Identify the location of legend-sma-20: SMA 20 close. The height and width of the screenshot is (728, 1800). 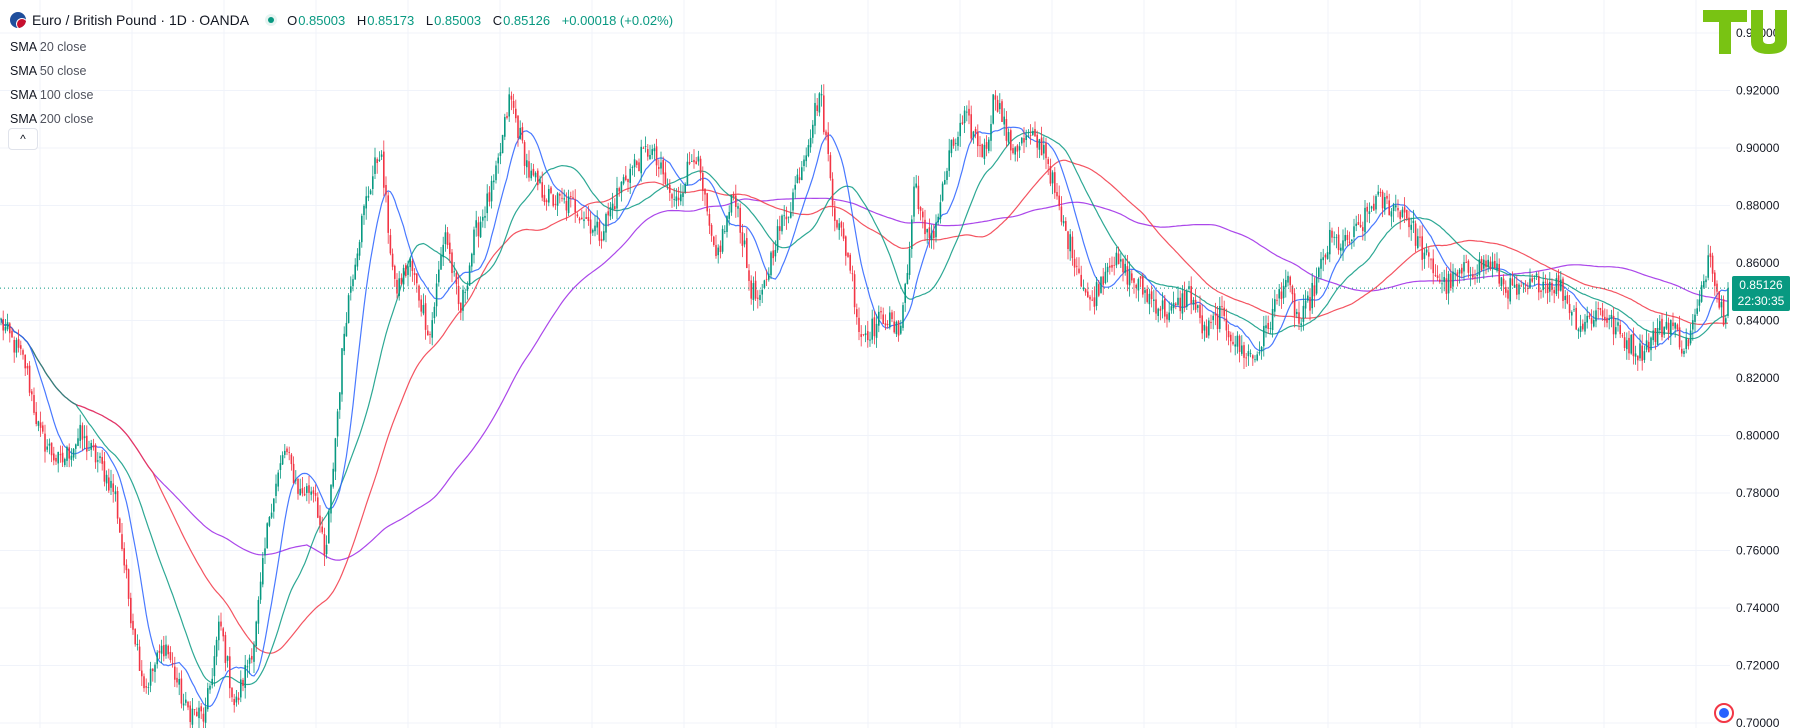
(48, 47).